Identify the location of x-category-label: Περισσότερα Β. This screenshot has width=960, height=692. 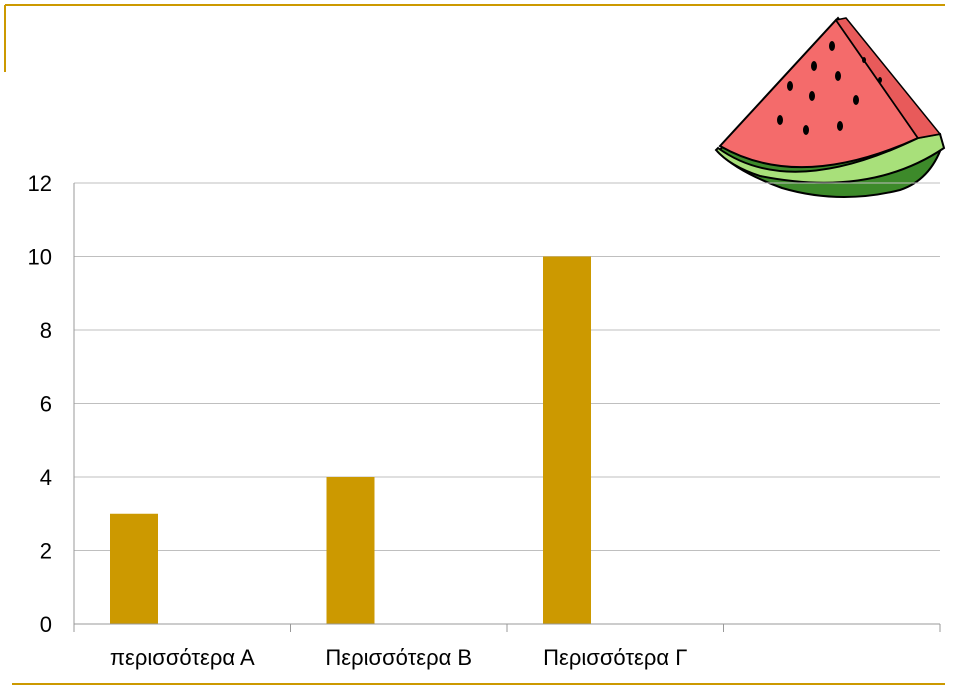
(398, 657).